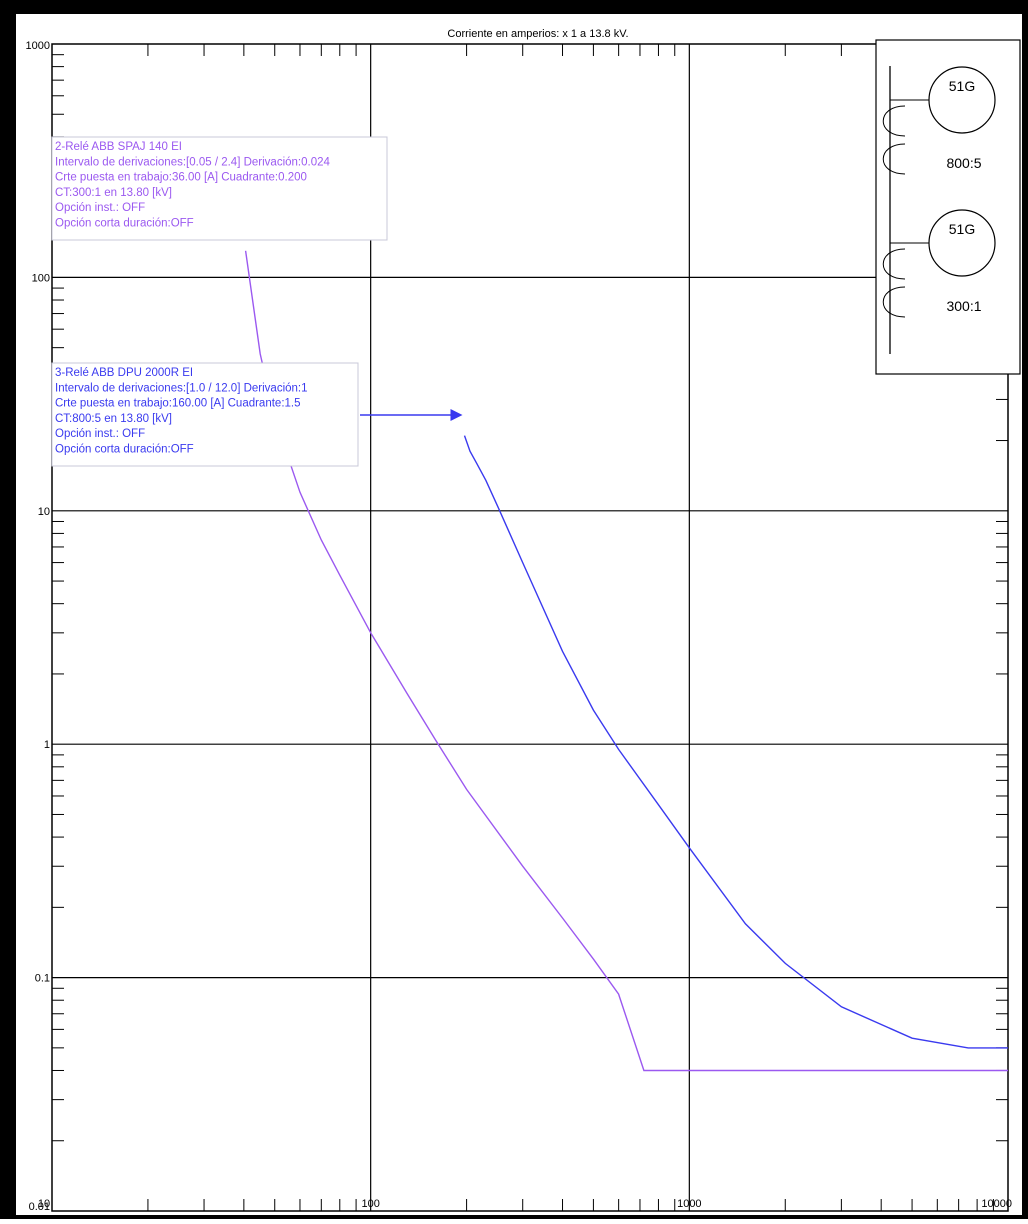 Image resolution: width=1028 pixels, height=1224 pixels. Describe the element at coordinates (411, 415) in the screenshot. I see `pickup-arrow` at that location.